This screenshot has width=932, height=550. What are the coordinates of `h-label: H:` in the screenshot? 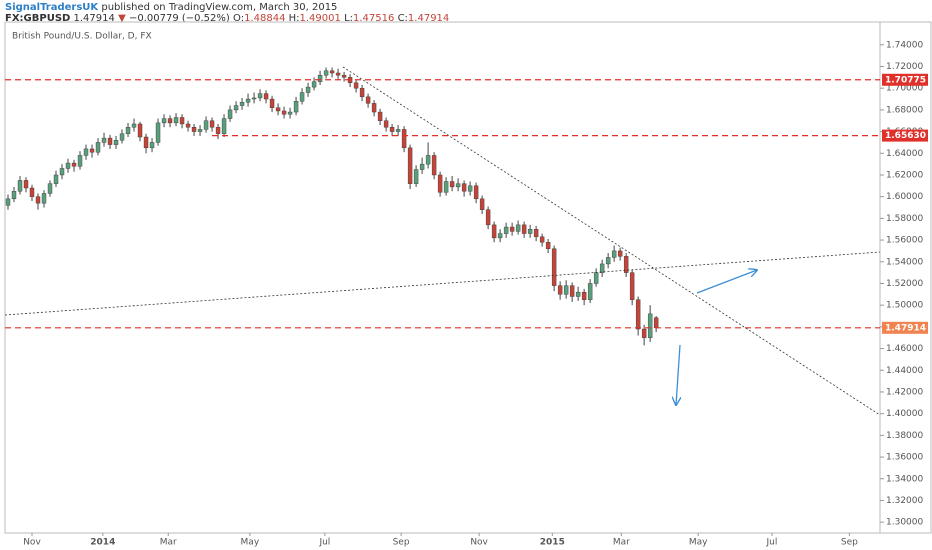 It's located at (294, 18).